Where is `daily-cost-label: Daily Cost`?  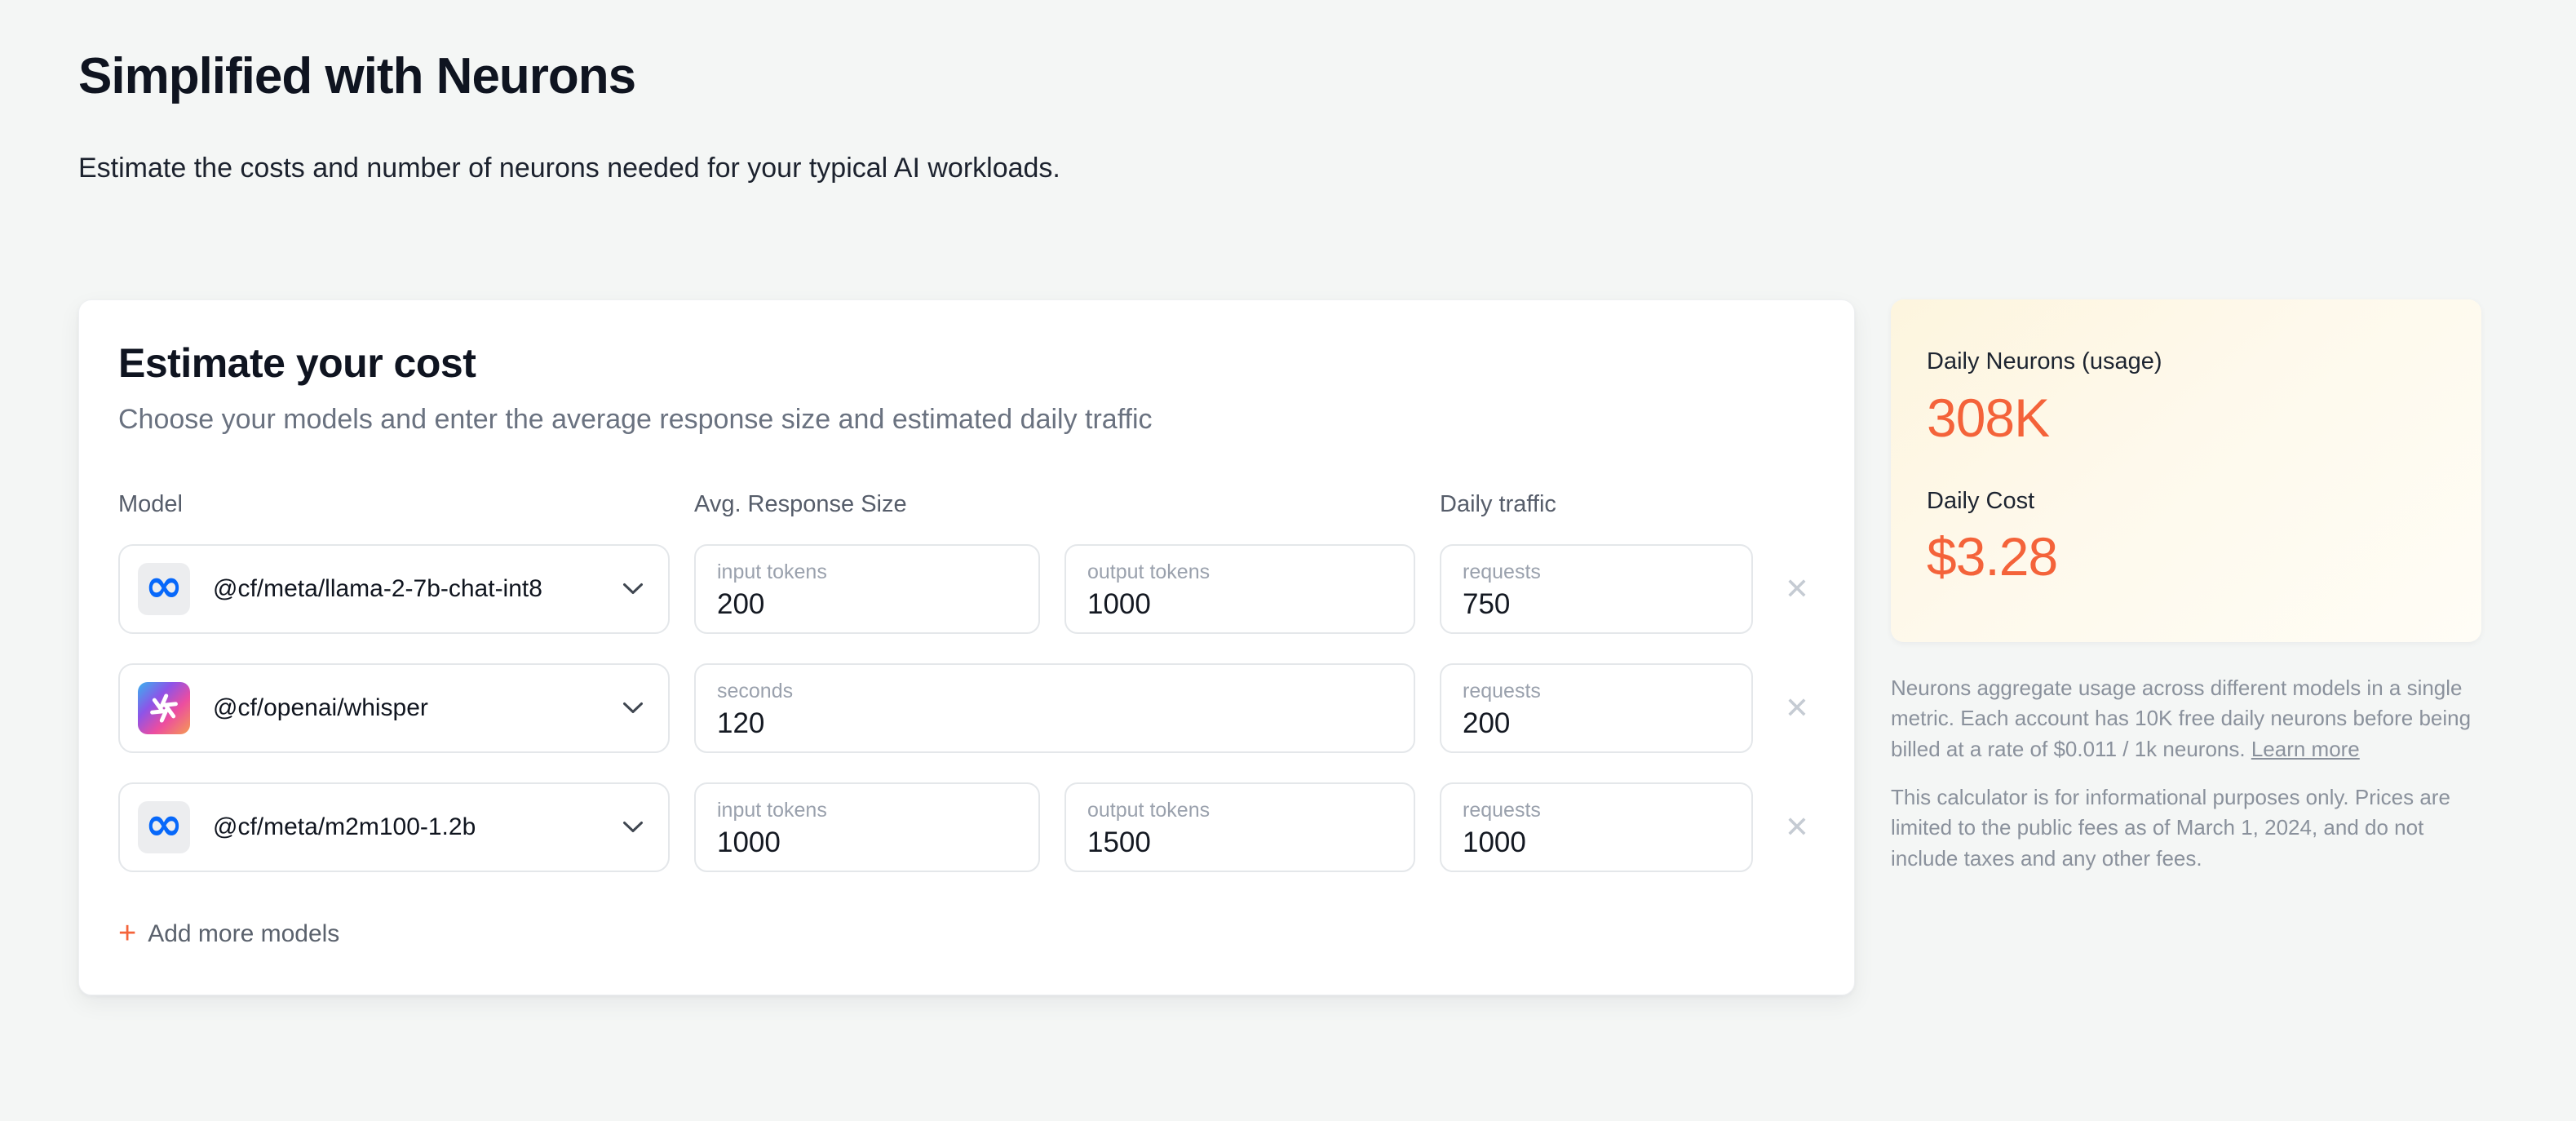
daily-cost-label: Daily Cost is located at coordinates (1981, 501).